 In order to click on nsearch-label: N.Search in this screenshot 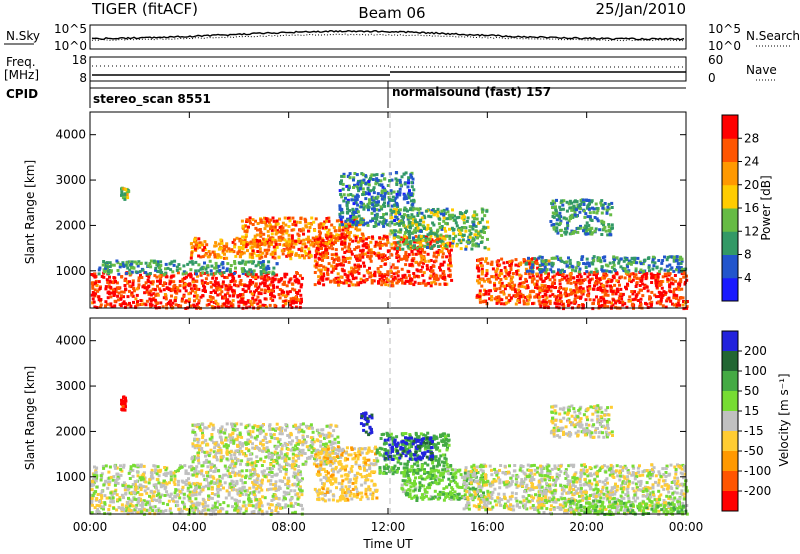, I will do `click(773, 36)`.